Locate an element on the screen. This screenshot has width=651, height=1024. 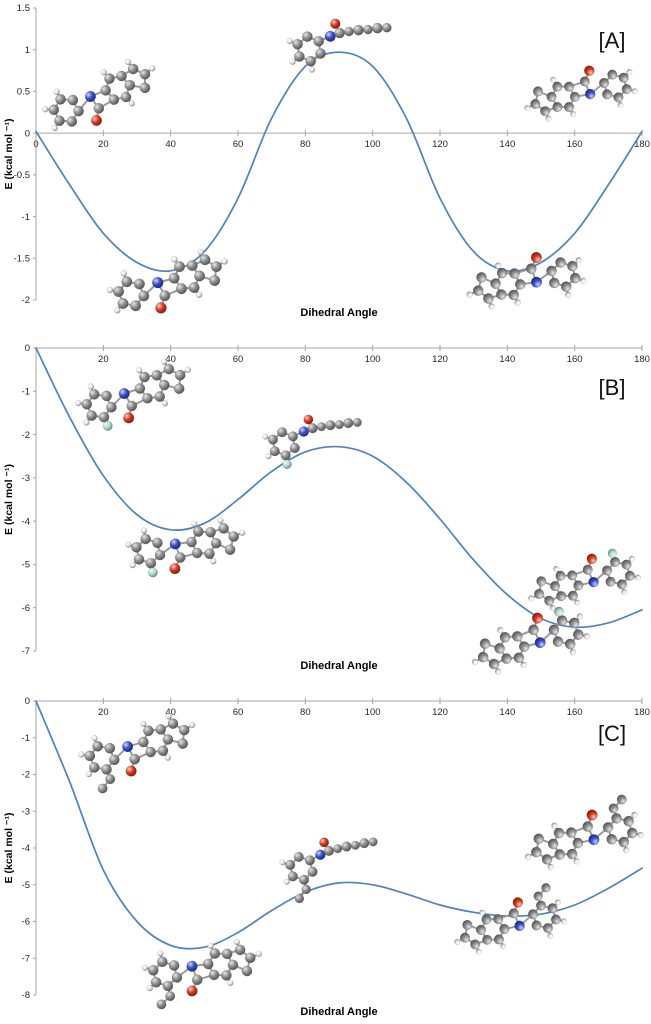
x-tick-label: 20 is located at coordinates (103, 144).